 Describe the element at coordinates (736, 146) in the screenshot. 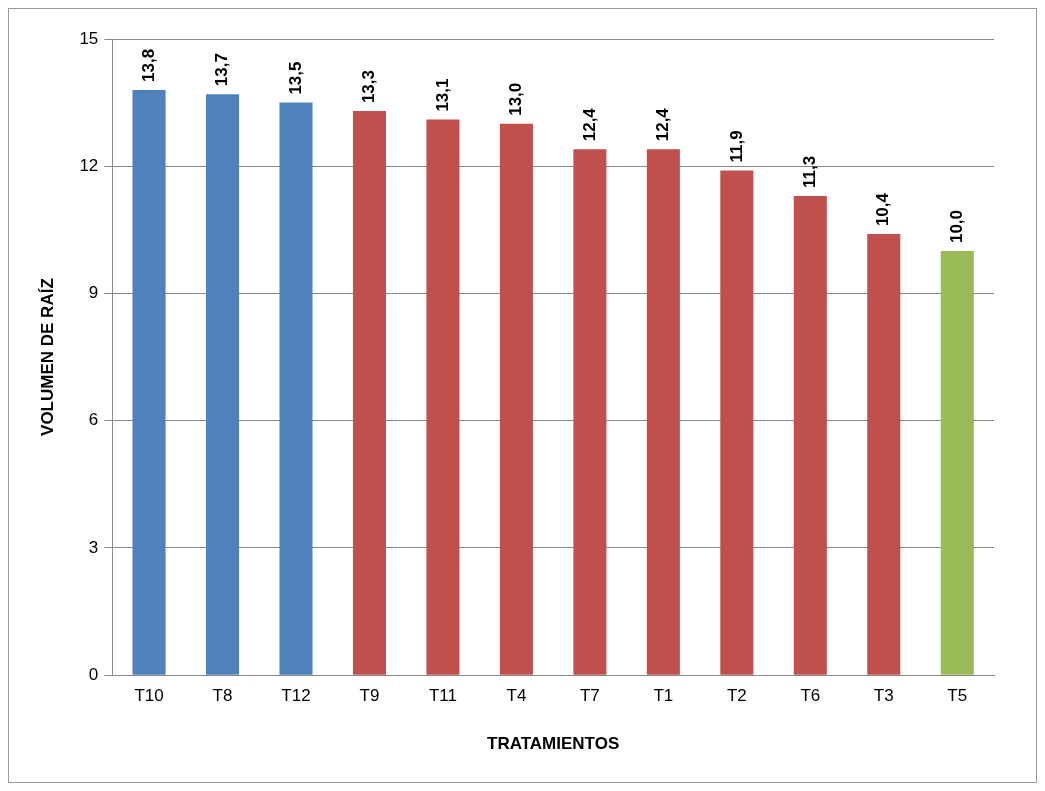

I see `data-label: 11,9` at that location.